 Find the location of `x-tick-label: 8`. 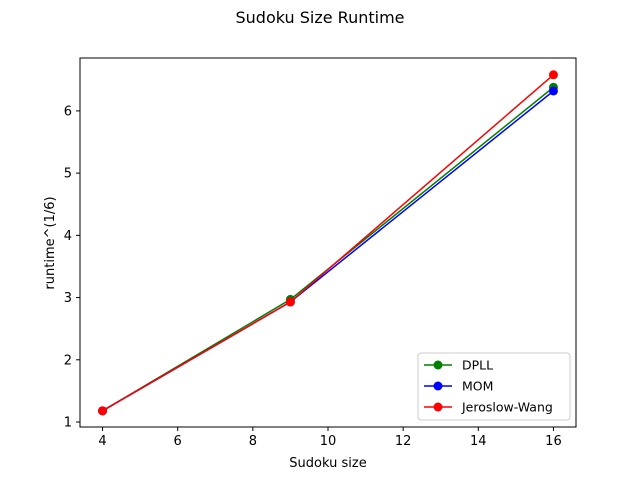

x-tick-label: 8 is located at coordinates (253, 441).